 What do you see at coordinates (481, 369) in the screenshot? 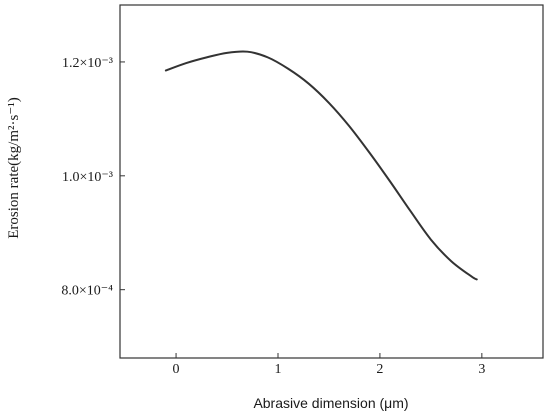
I see `x-tick-label: 3` at bounding box center [481, 369].